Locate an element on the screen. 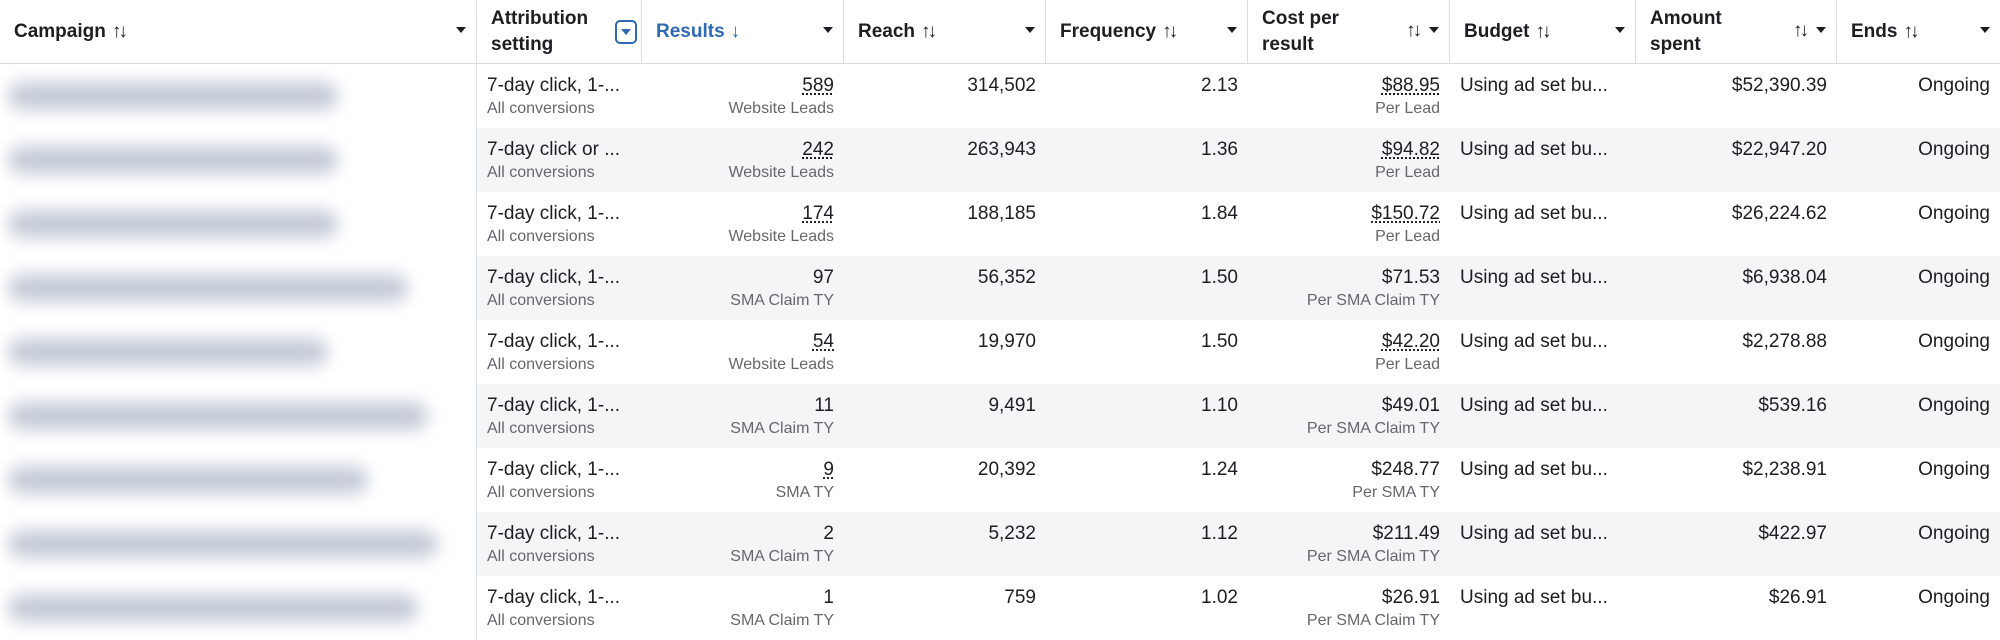 The height and width of the screenshot is (640, 2000). results-value: 1 is located at coordinates (828, 597).